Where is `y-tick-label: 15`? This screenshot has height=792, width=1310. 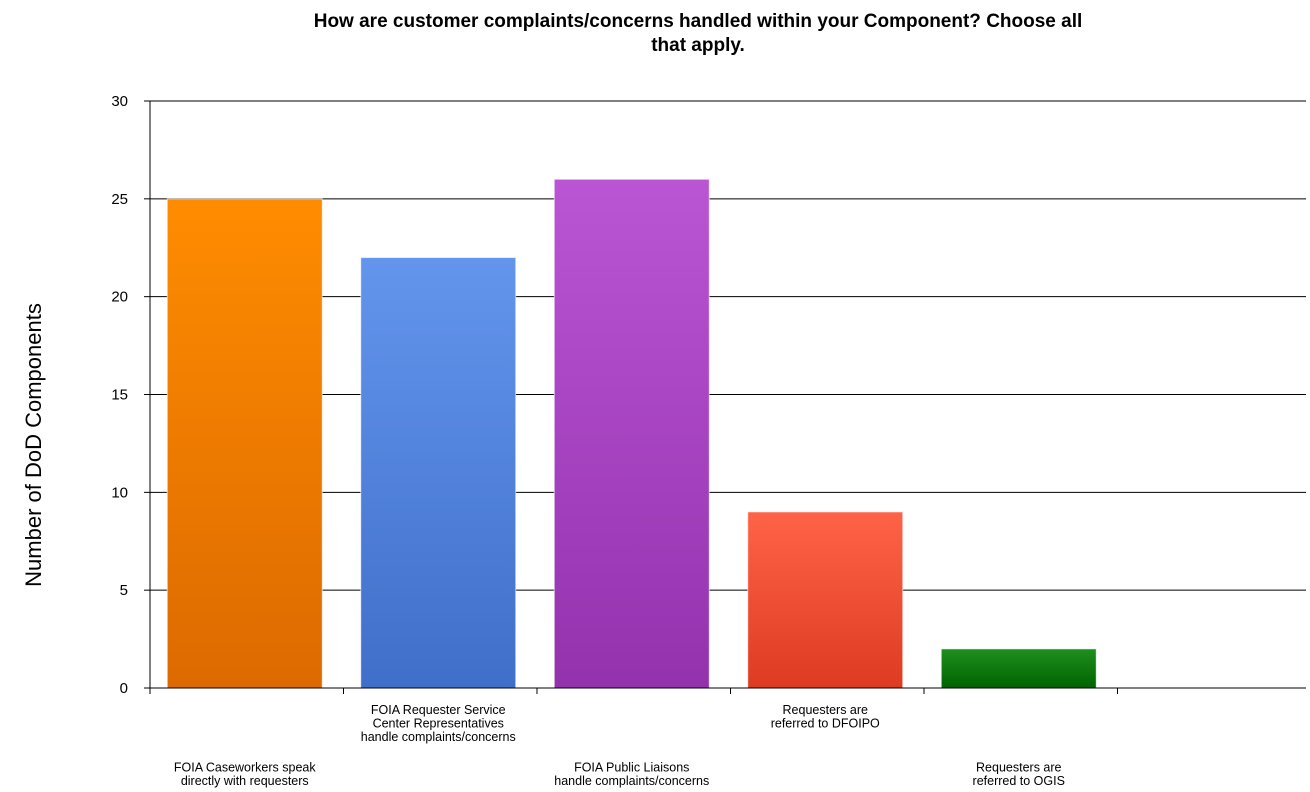
y-tick-label: 15 is located at coordinates (119, 395).